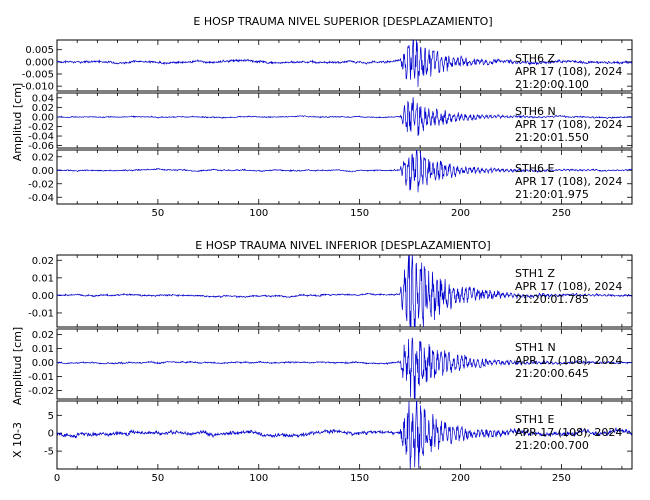  What do you see at coordinates (51, 434) in the screenshot?
I see `y-tick-label: 0` at bounding box center [51, 434].